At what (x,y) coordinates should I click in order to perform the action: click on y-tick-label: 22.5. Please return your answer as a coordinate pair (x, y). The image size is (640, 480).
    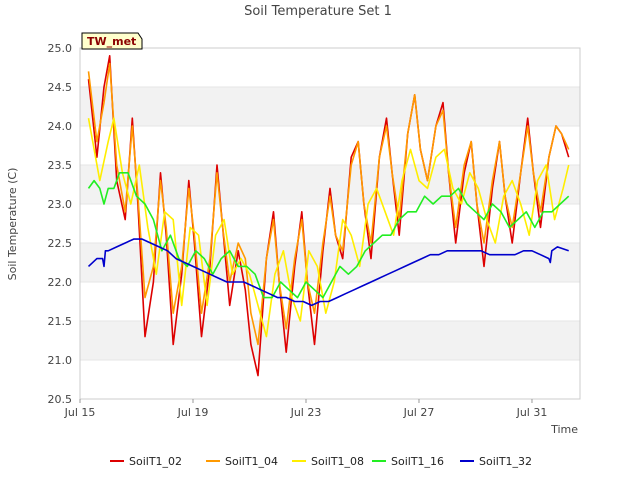
    Looking at the image, I should click on (60, 243).